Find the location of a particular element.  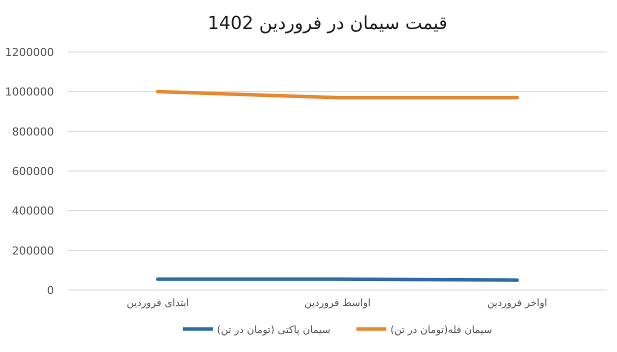

y-tick-label: 200000 is located at coordinates (33, 251).